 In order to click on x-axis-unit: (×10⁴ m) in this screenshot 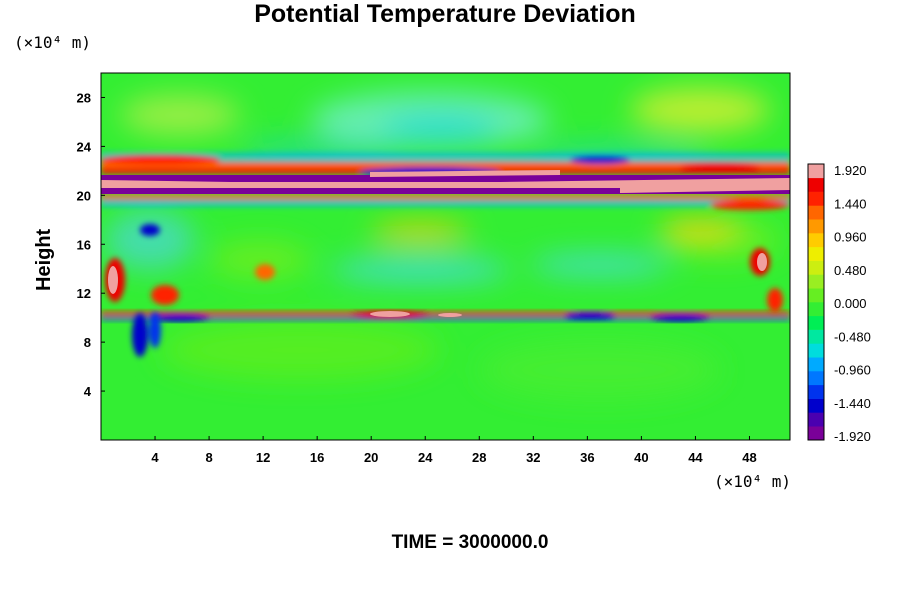, I will do `click(753, 481)`.